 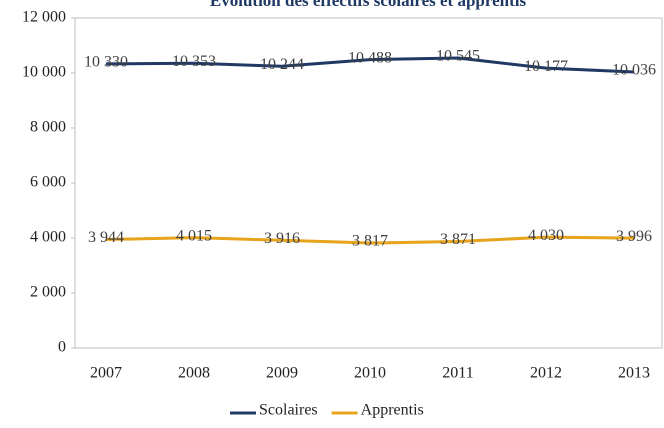 What do you see at coordinates (546, 235) in the screenshot?
I see `data-label: 4 030` at bounding box center [546, 235].